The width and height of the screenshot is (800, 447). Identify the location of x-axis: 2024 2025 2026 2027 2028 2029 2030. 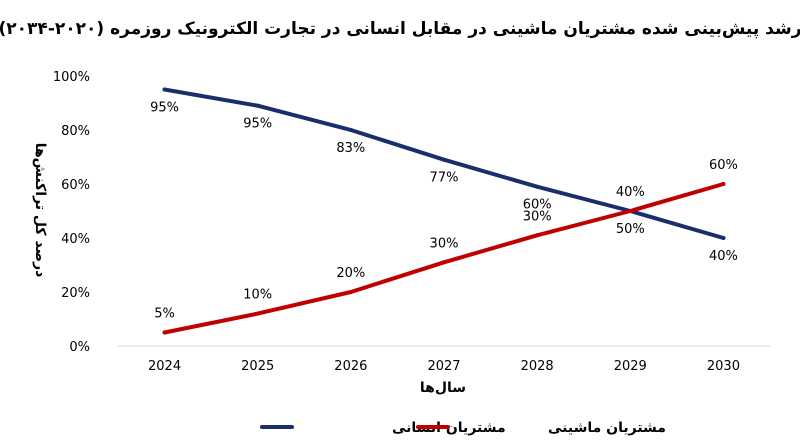
(444, 366).